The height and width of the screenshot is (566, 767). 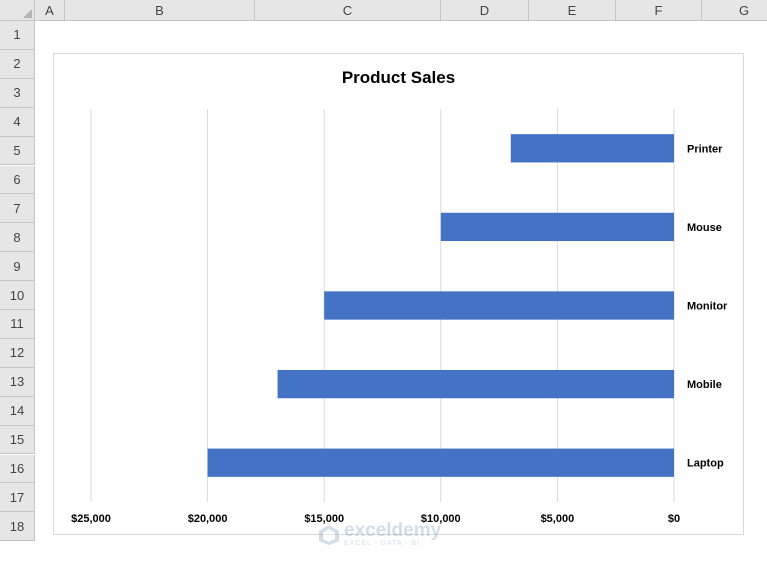 I want to click on row-header-6: 6, so click(x=17, y=180).